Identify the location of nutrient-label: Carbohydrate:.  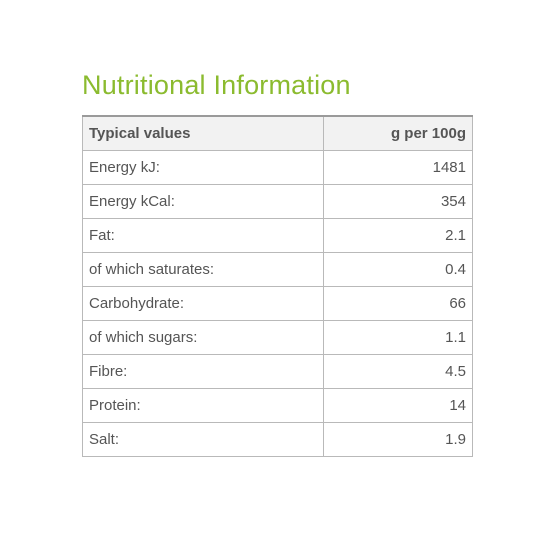
(203, 303).